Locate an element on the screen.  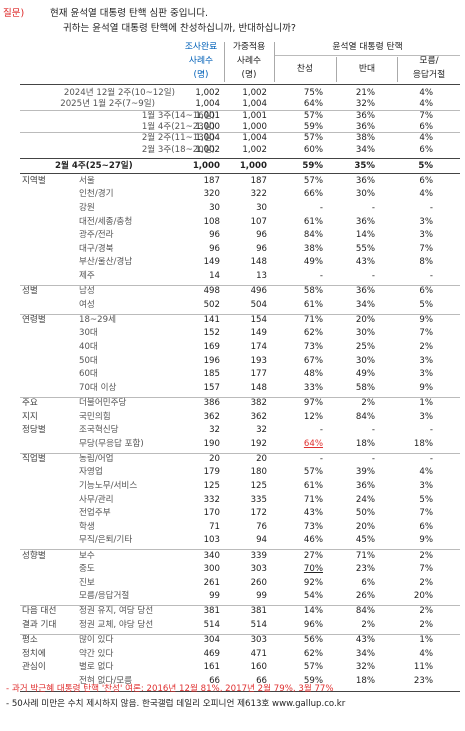
cell-sample-weighted: 13 is located at coordinates (261, 276).